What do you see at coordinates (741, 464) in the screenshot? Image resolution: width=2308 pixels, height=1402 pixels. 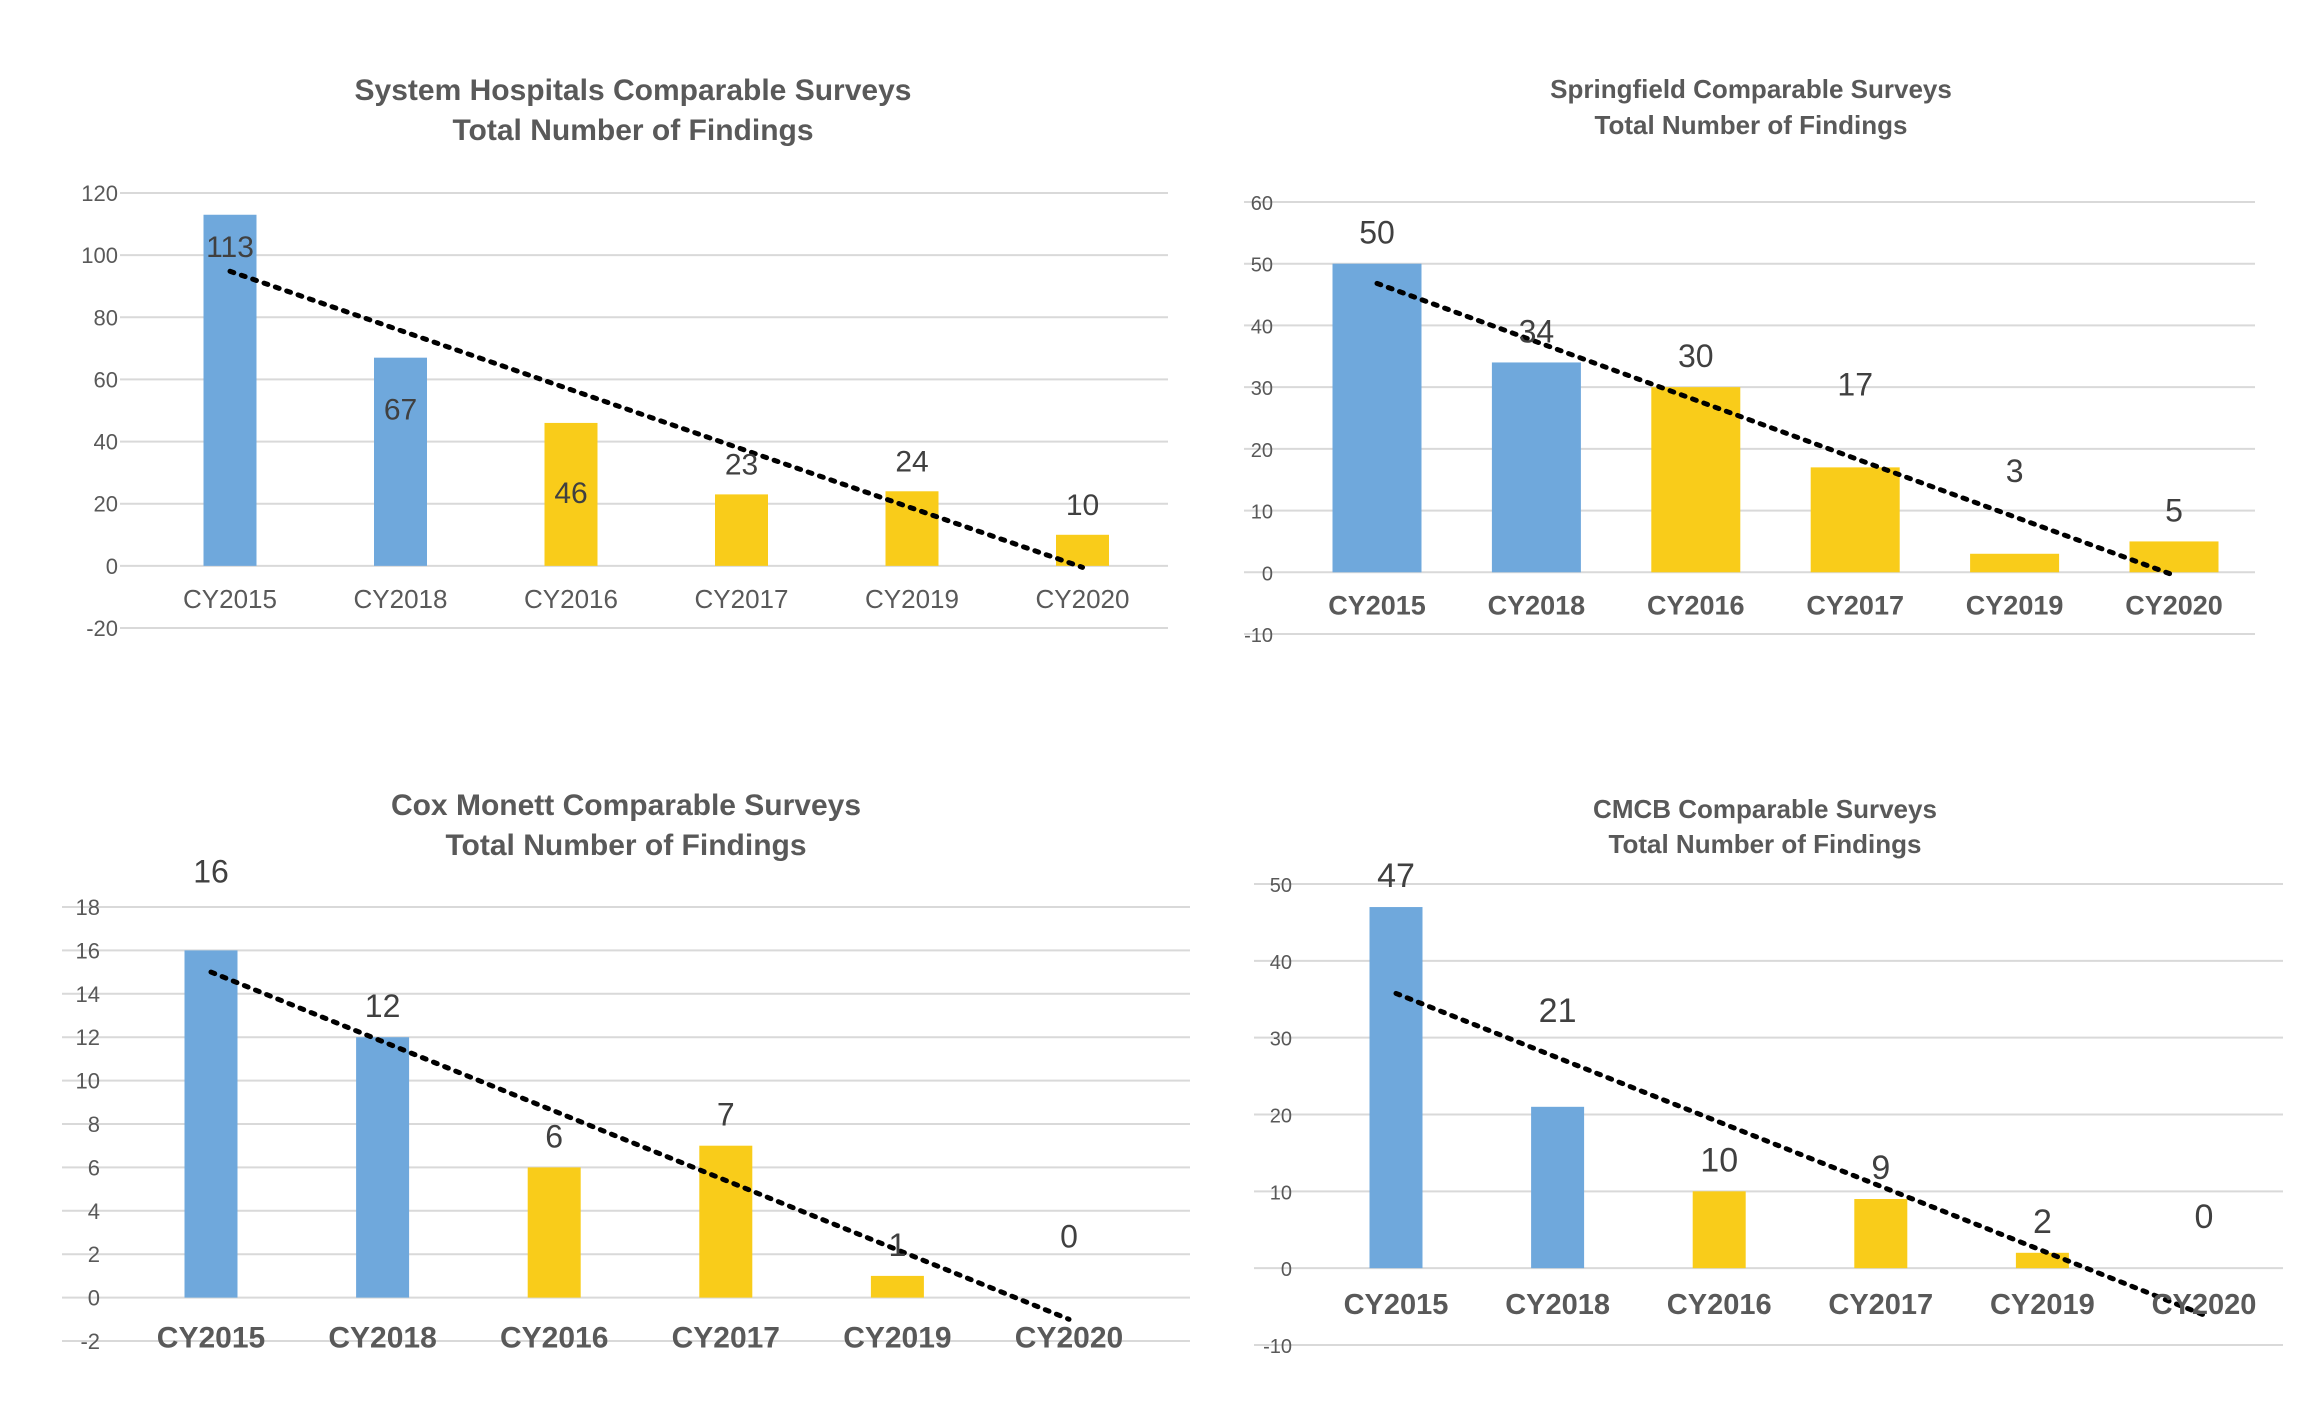 I see `data-label-cy2017: 23` at bounding box center [741, 464].